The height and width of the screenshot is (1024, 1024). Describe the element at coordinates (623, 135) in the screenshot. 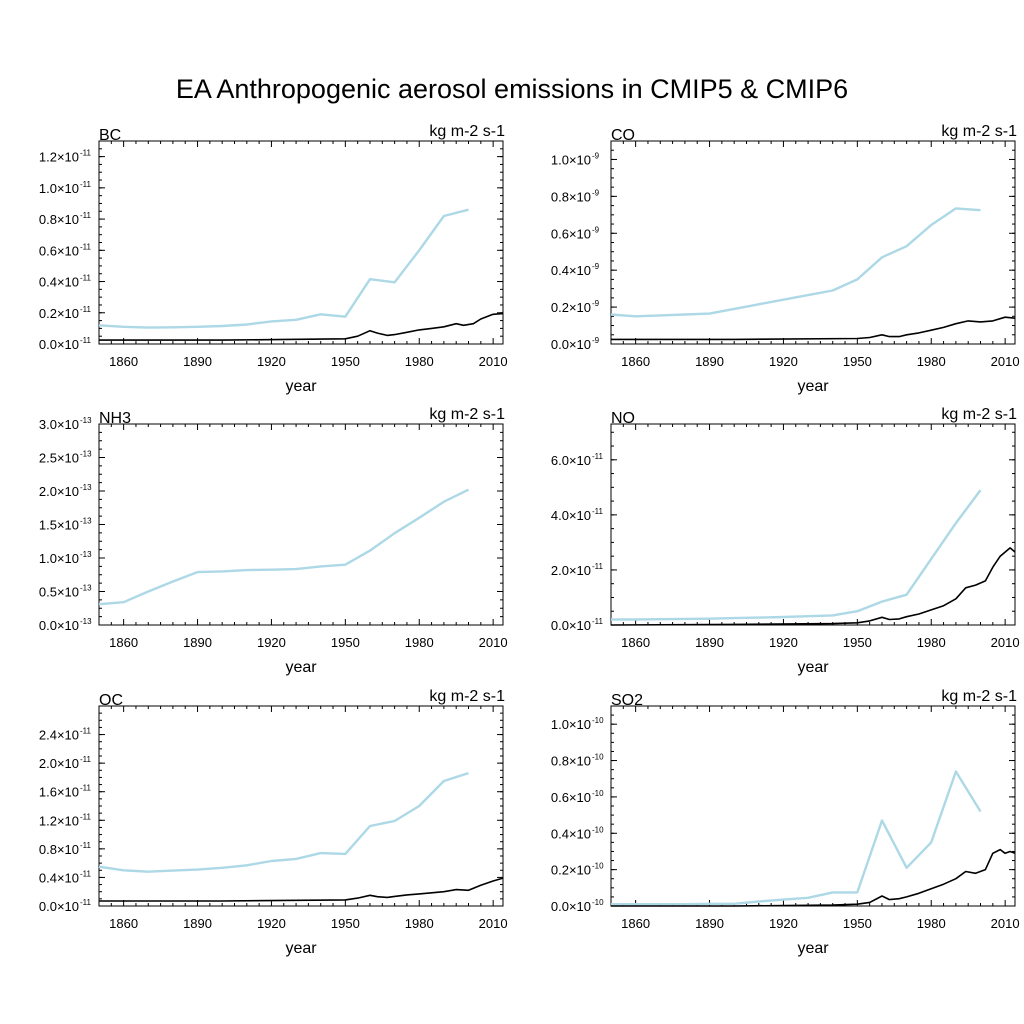

I see `panel-name: CO` at that location.